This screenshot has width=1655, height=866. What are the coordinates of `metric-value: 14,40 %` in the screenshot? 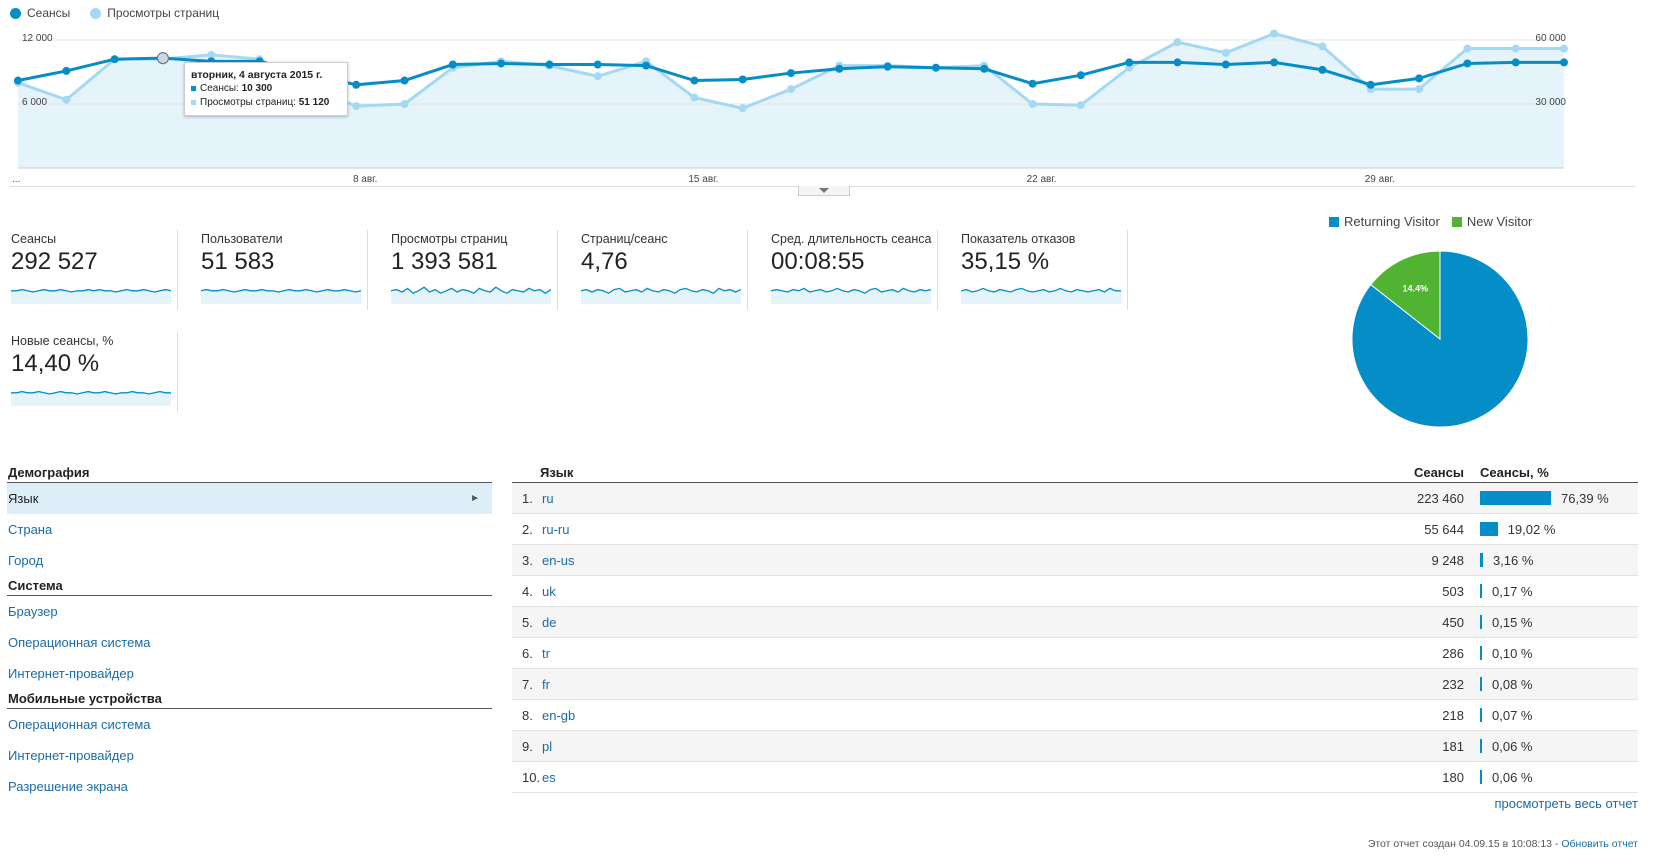 It's located at (55, 363).